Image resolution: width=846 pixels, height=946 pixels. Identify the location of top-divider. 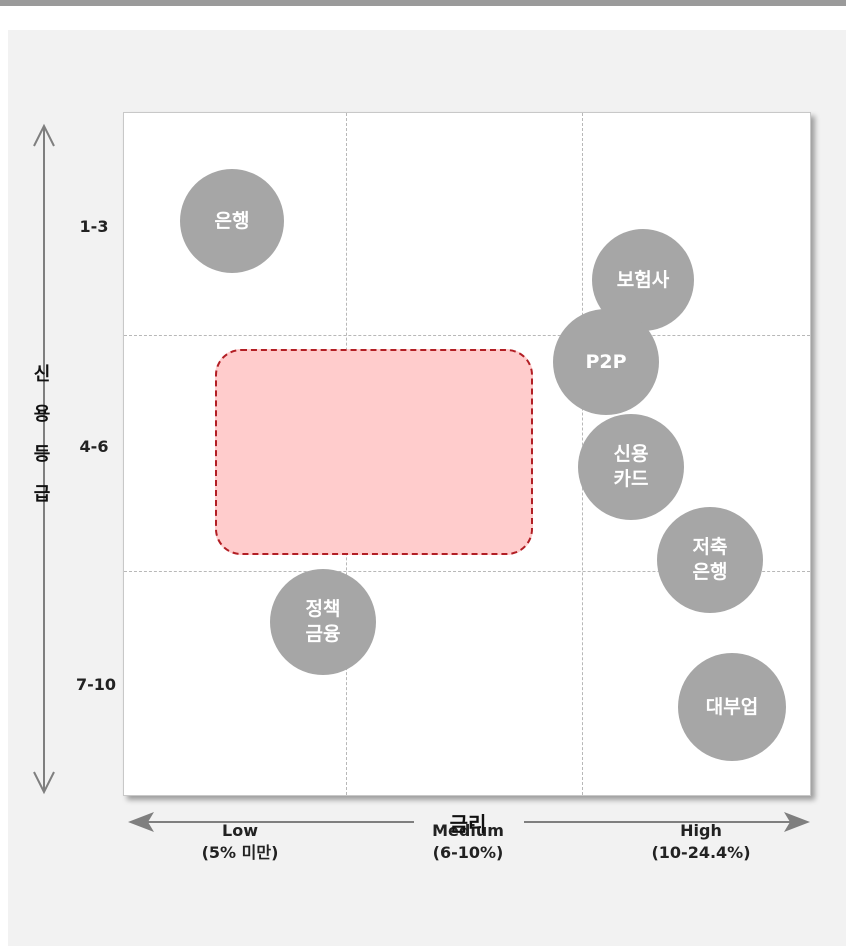
(423, 3).